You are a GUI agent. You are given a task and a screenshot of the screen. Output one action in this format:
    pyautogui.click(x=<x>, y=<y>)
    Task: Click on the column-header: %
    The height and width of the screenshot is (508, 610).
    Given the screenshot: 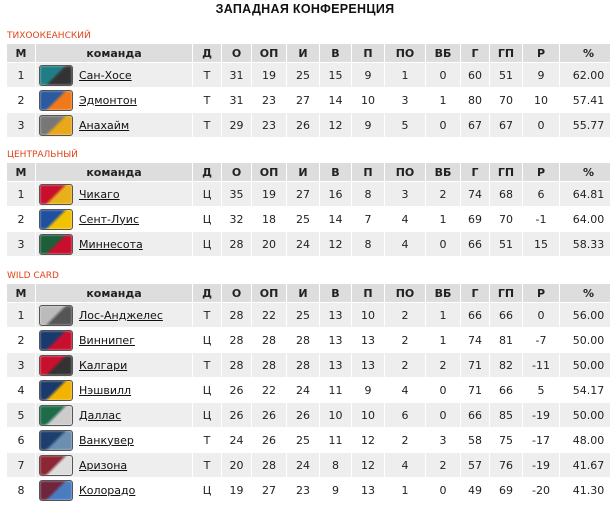 What is the action you would take?
    pyautogui.click(x=585, y=53)
    